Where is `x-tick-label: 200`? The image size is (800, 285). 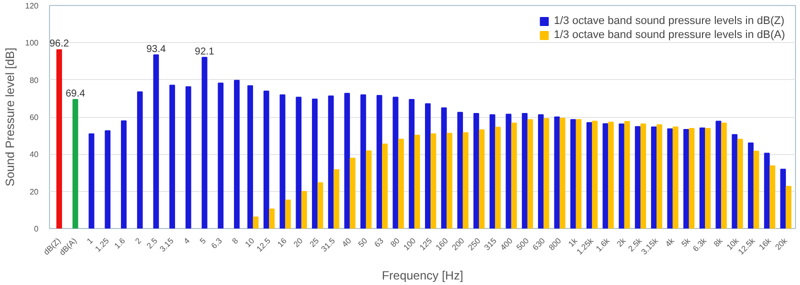 x-tick-label: 200 is located at coordinates (458, 244).